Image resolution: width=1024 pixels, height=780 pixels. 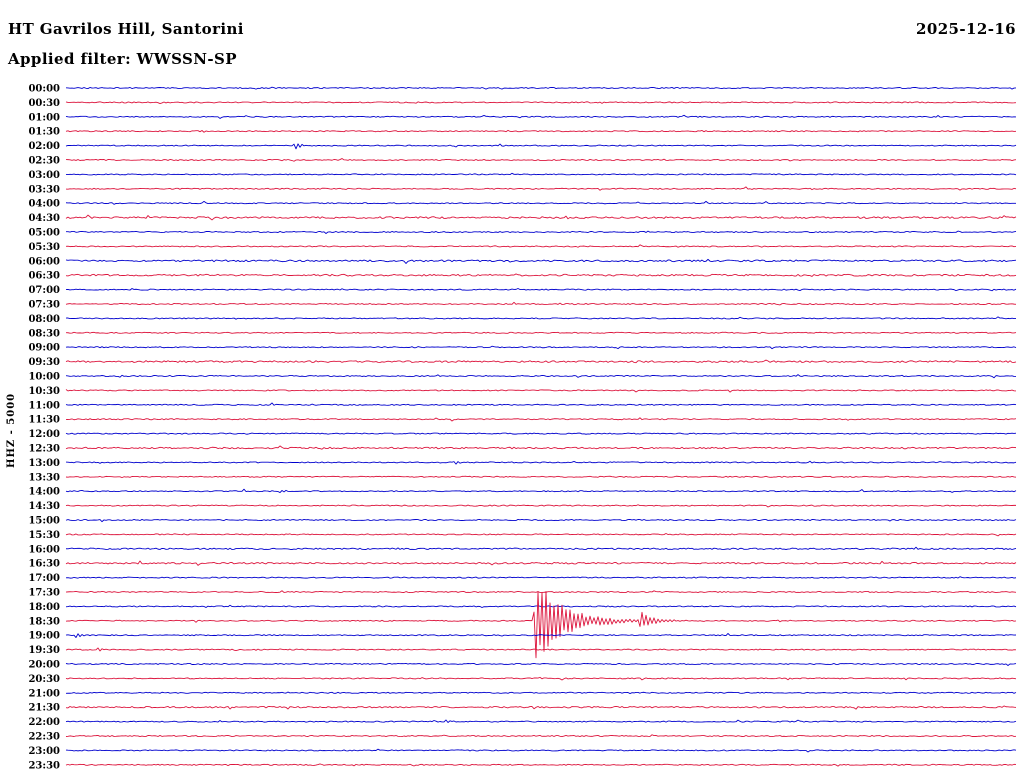 I want to click on time-label: 00:30, so click(x=44, y=103).